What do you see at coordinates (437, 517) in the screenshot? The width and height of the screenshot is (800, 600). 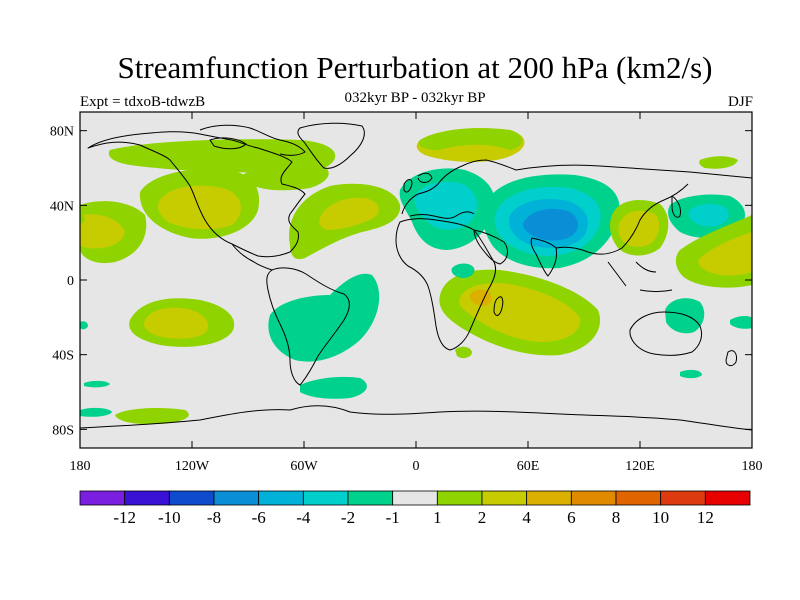 I see `colorbar-label: 1` at bounding box center [437, 517].